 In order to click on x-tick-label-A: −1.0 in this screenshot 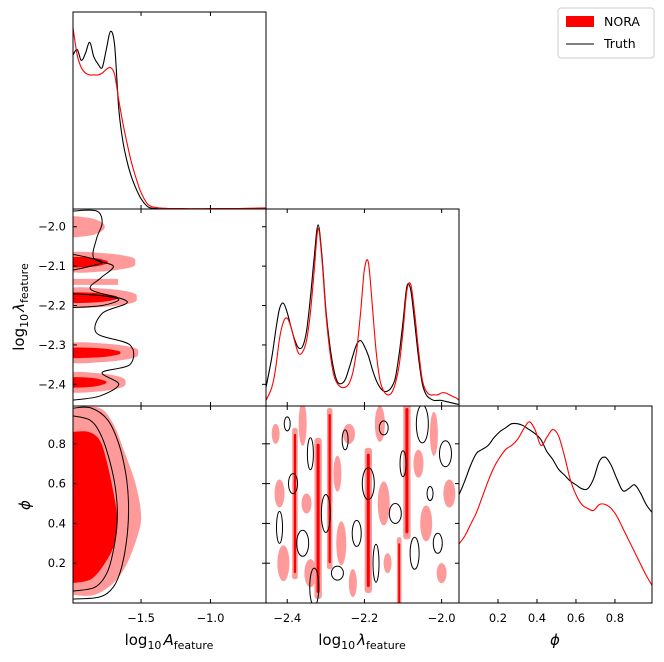, I will do `click(210, 618)`.